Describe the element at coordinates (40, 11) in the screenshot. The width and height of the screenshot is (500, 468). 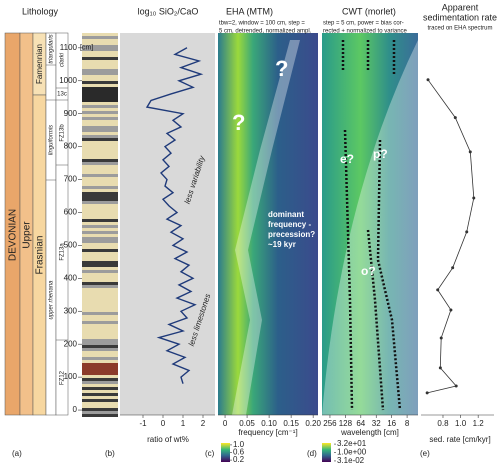
I see `title: Lithology` at that location.